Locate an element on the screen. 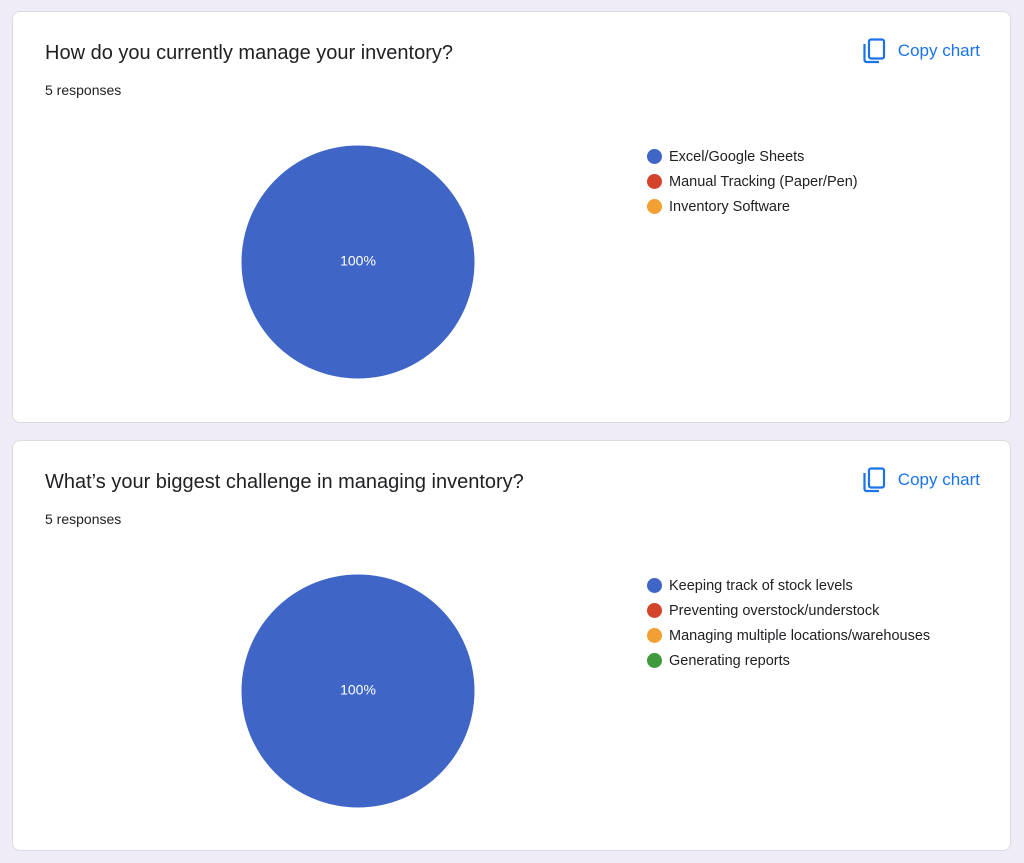  legend-label: Excel/Google Sheets is located at coordinates (737, 156).